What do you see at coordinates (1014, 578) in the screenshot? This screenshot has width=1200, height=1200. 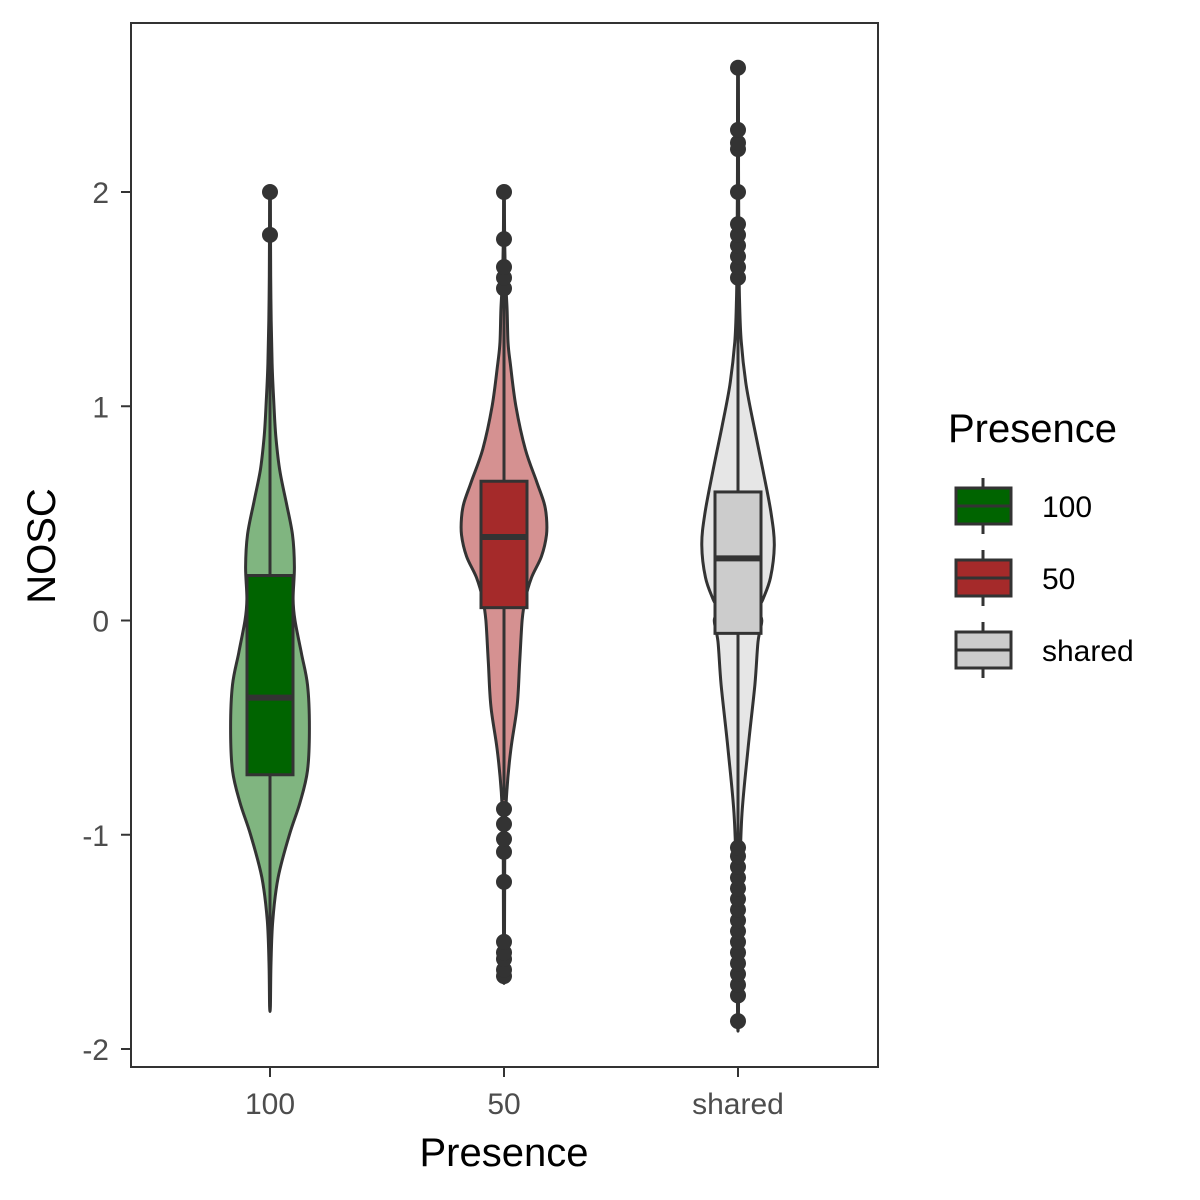 I see `legend-item: 50` at bounding box center [1014, 578].